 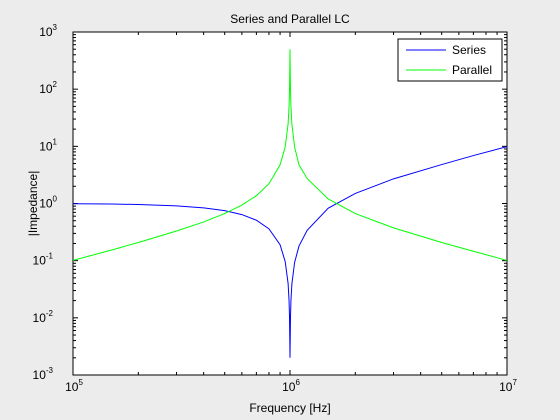 What do you see at coordinates (469, 50) in the screenshot?
I see `legend-label-series: Series` at bounding box center [469, 50].